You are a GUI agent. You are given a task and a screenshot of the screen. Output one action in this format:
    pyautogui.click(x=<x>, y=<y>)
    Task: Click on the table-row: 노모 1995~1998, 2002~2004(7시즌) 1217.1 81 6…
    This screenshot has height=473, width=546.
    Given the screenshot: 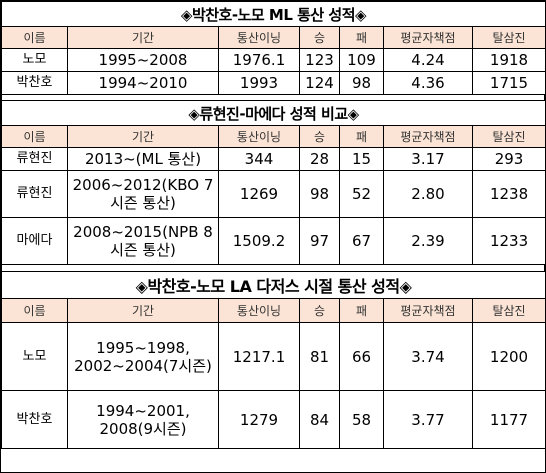 What is the action you would take?
    pyautogui.click(x=273, y=356)
    